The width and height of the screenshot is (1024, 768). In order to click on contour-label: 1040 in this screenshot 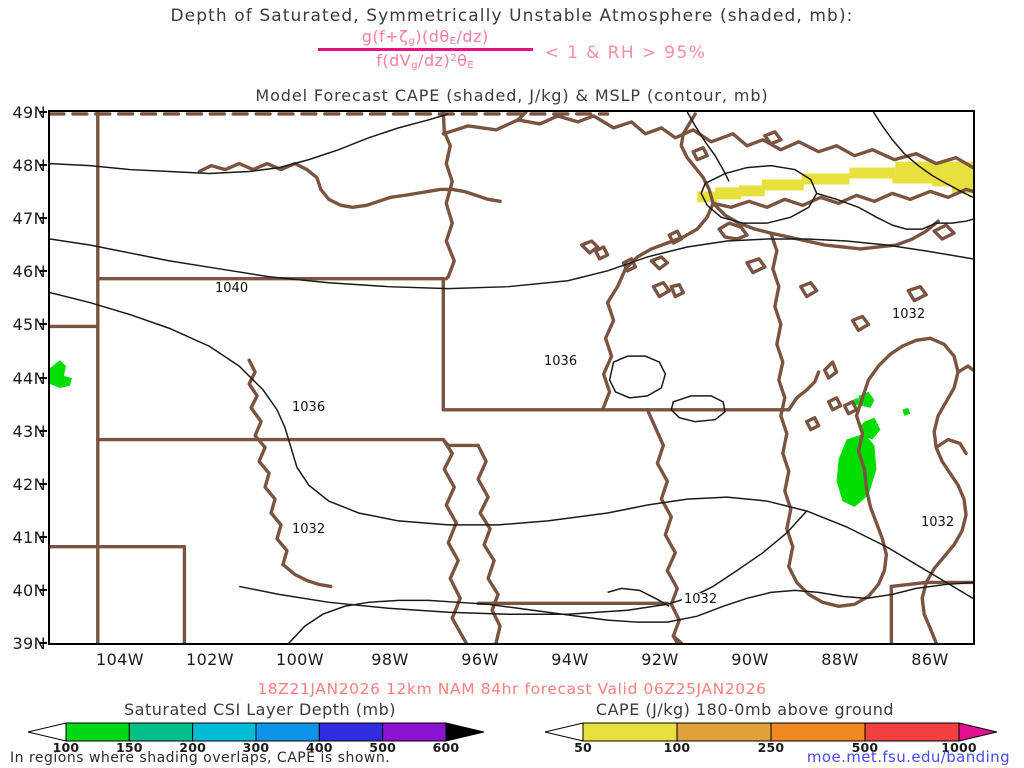, I will do `click(232, 288)`.